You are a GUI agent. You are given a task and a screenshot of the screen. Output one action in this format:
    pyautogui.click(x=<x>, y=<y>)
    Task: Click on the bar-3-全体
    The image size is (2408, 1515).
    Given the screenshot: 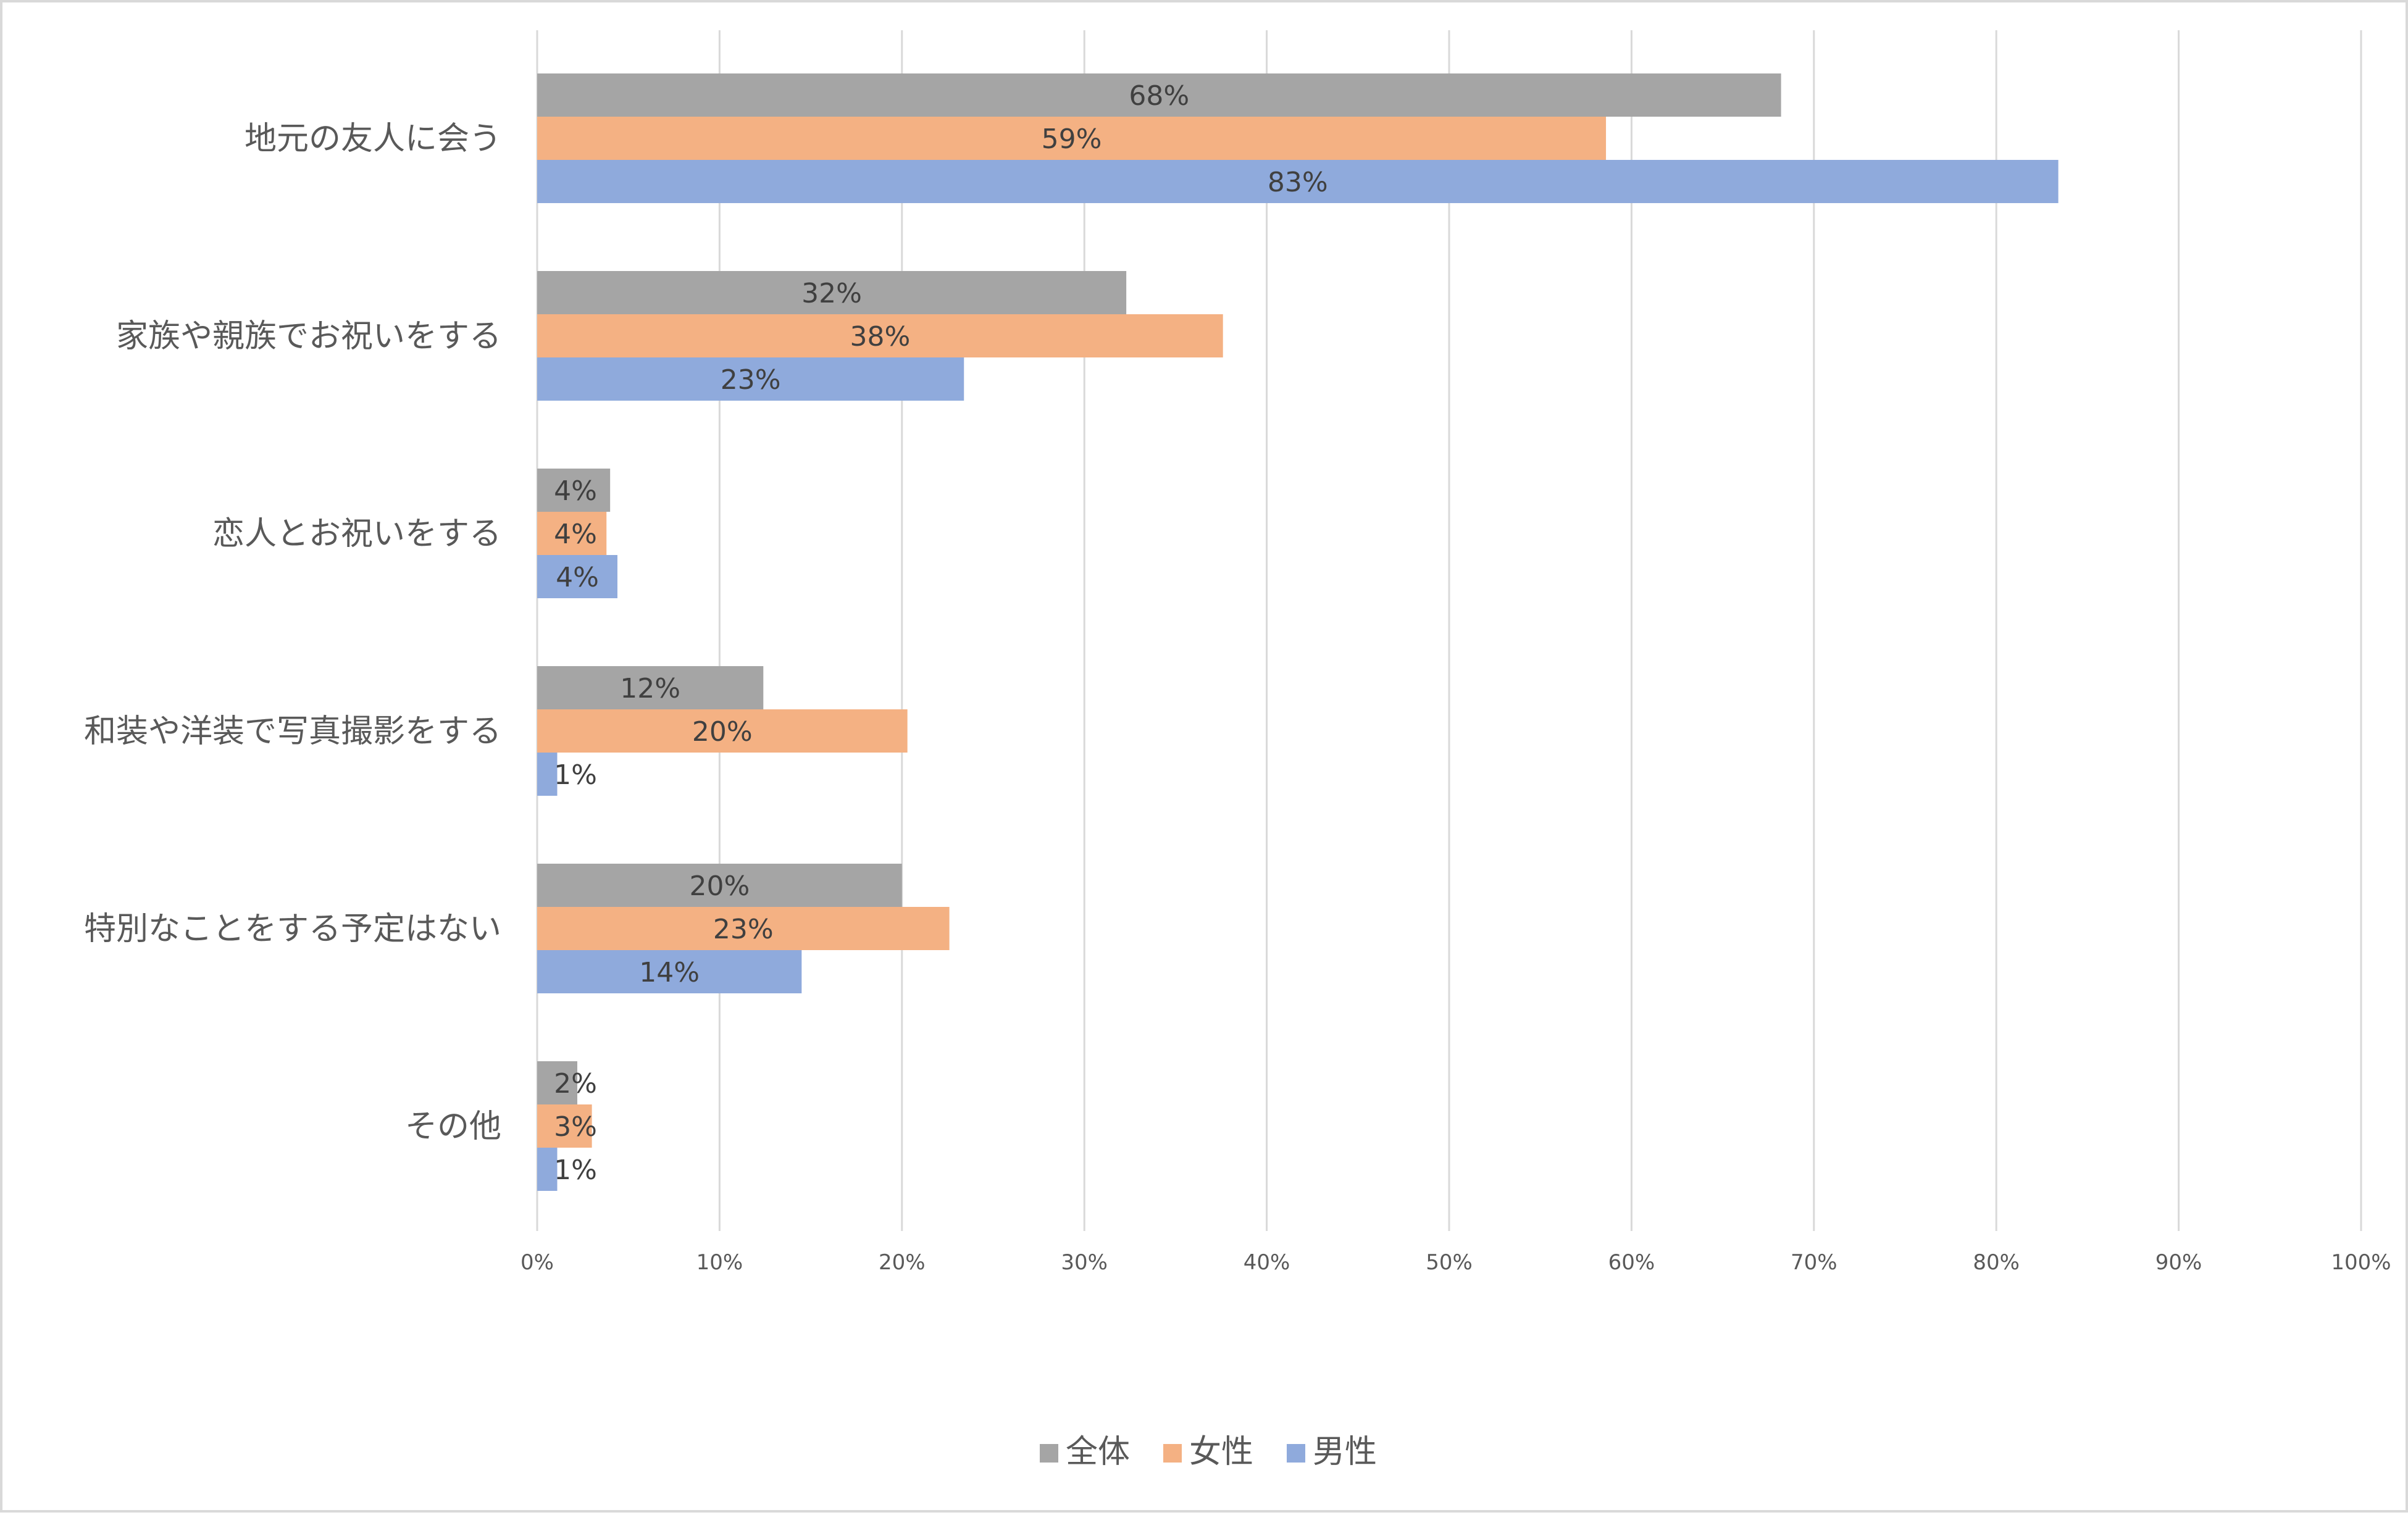 What is the action you would take?
    pyautogui.click(x=574, y=490)
    